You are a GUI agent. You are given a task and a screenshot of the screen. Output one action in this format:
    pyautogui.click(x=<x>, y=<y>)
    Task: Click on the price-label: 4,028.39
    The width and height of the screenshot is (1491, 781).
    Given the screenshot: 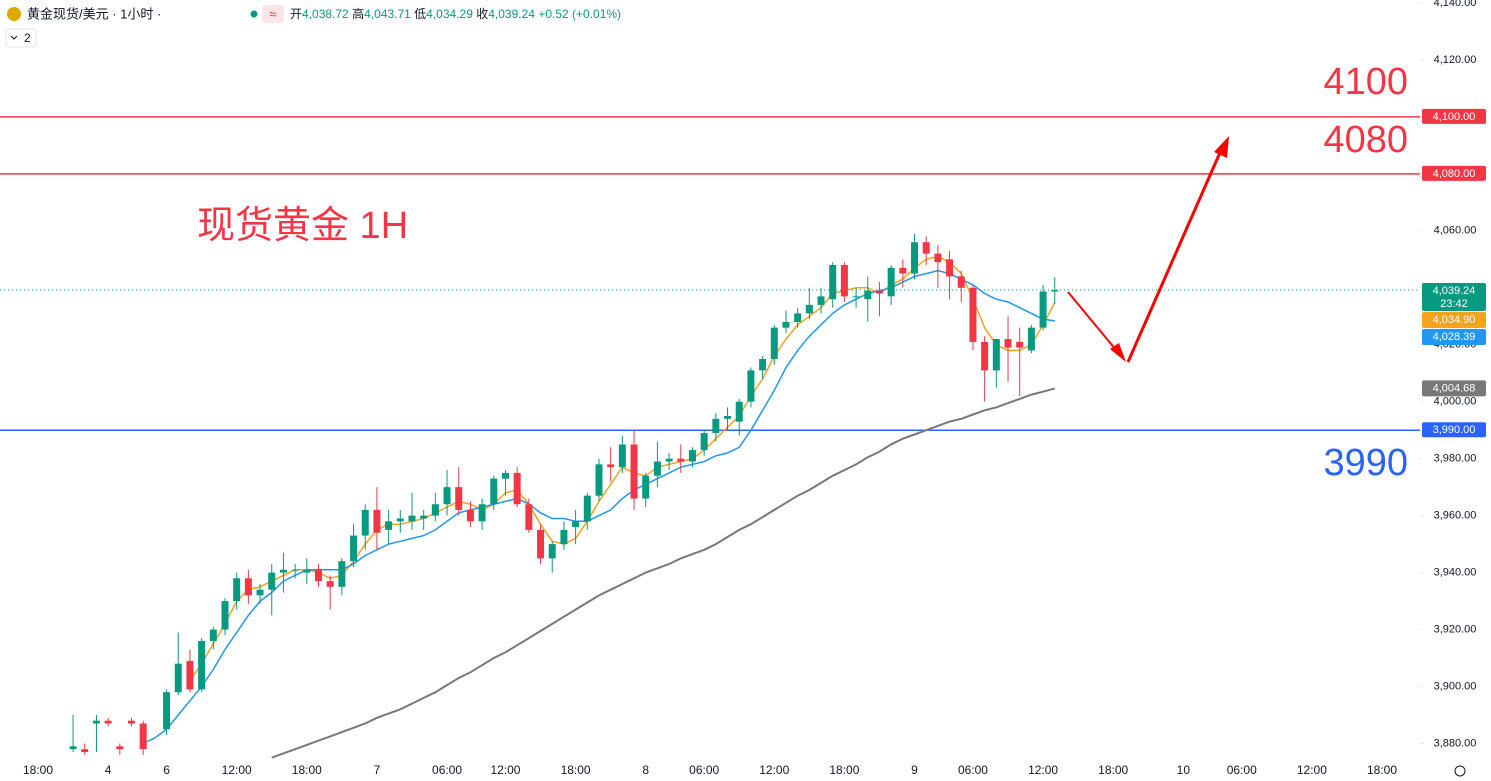 What is the action you would take?
    pyautogui.click(x=1454, y=337)
    